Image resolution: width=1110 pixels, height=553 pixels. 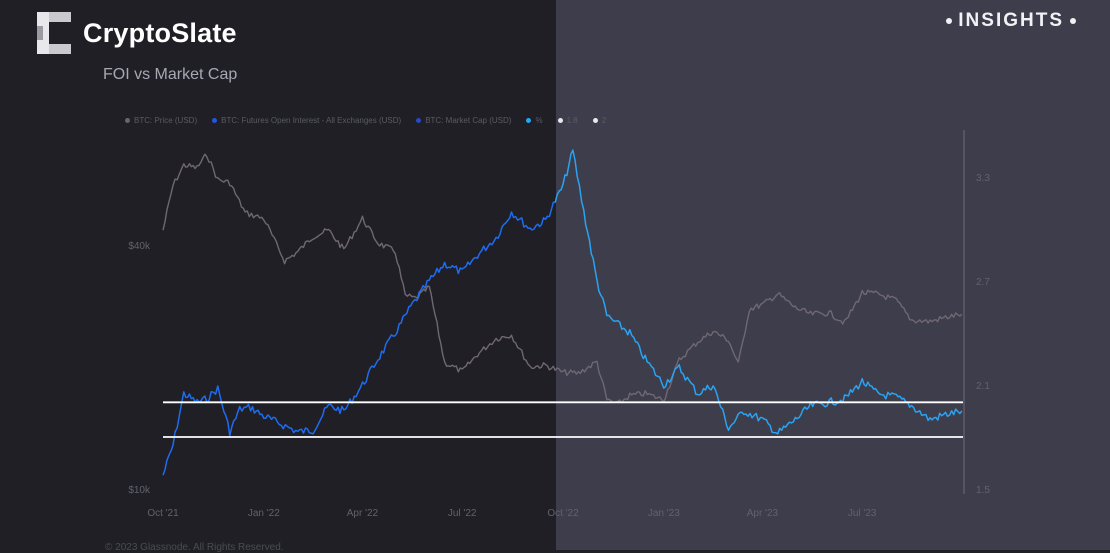 I want to click on x-tick-label: Jan '23, so click(x=664, y=513).